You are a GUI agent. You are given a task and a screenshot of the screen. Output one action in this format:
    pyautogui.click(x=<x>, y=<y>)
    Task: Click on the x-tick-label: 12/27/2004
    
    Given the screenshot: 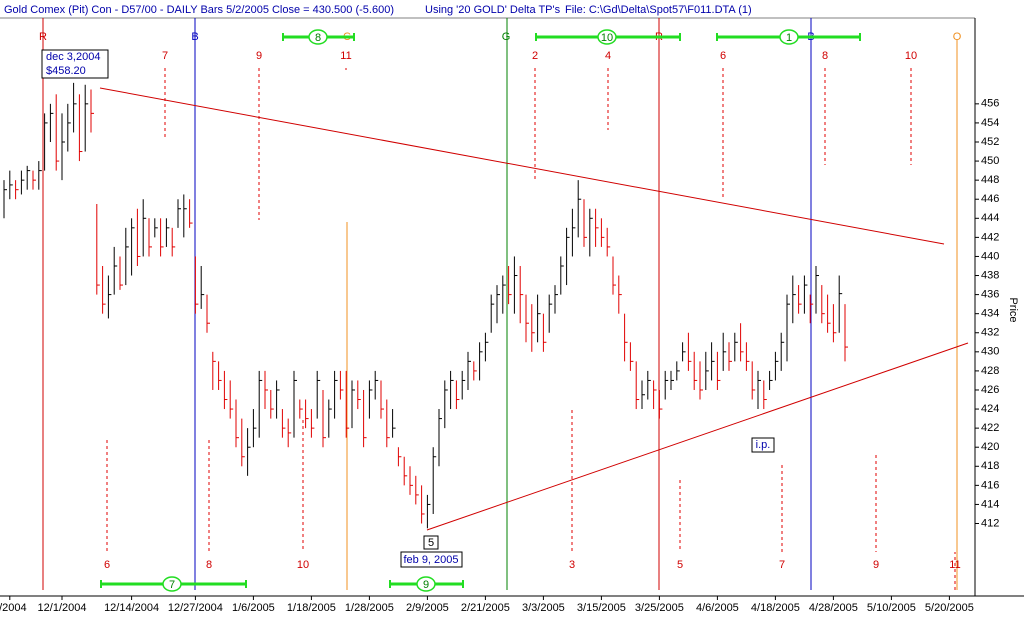 What is the action you would take?
    pyautogui.click(x=195, y=608)
    